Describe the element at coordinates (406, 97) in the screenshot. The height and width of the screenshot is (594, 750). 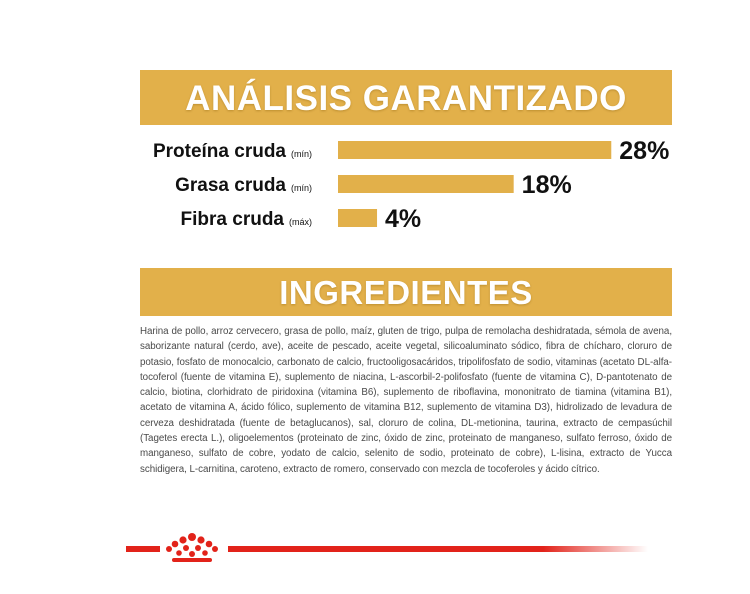
I see `analysis-title: ANÁLISIS GARANTIZADO` at that location.